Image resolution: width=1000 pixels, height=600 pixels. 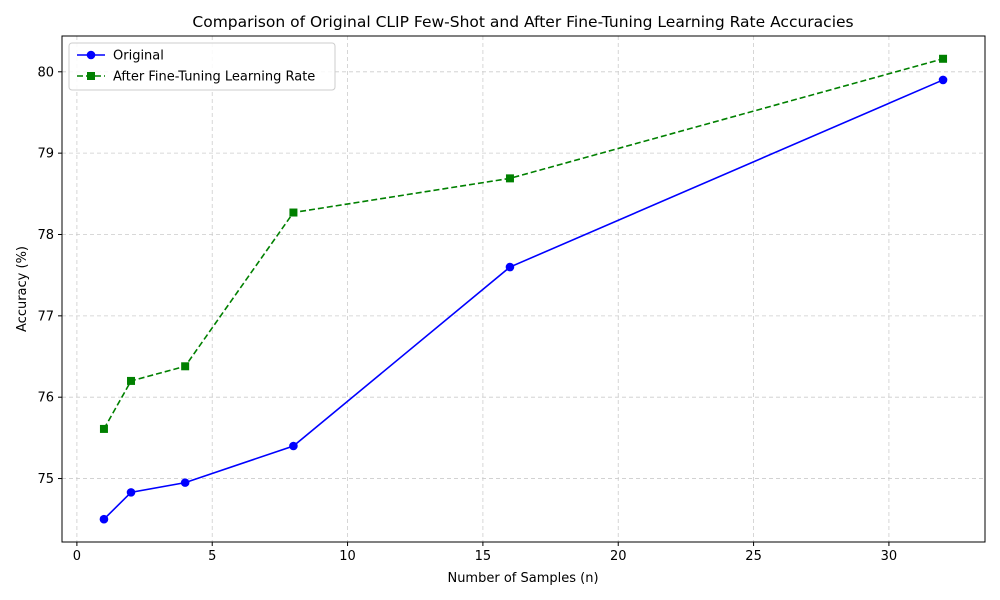 I want to click on legend-entry-after-fine-tuning-learning-rate: After Fine-Tuning Learning Rate, so click(x=196, y=77).